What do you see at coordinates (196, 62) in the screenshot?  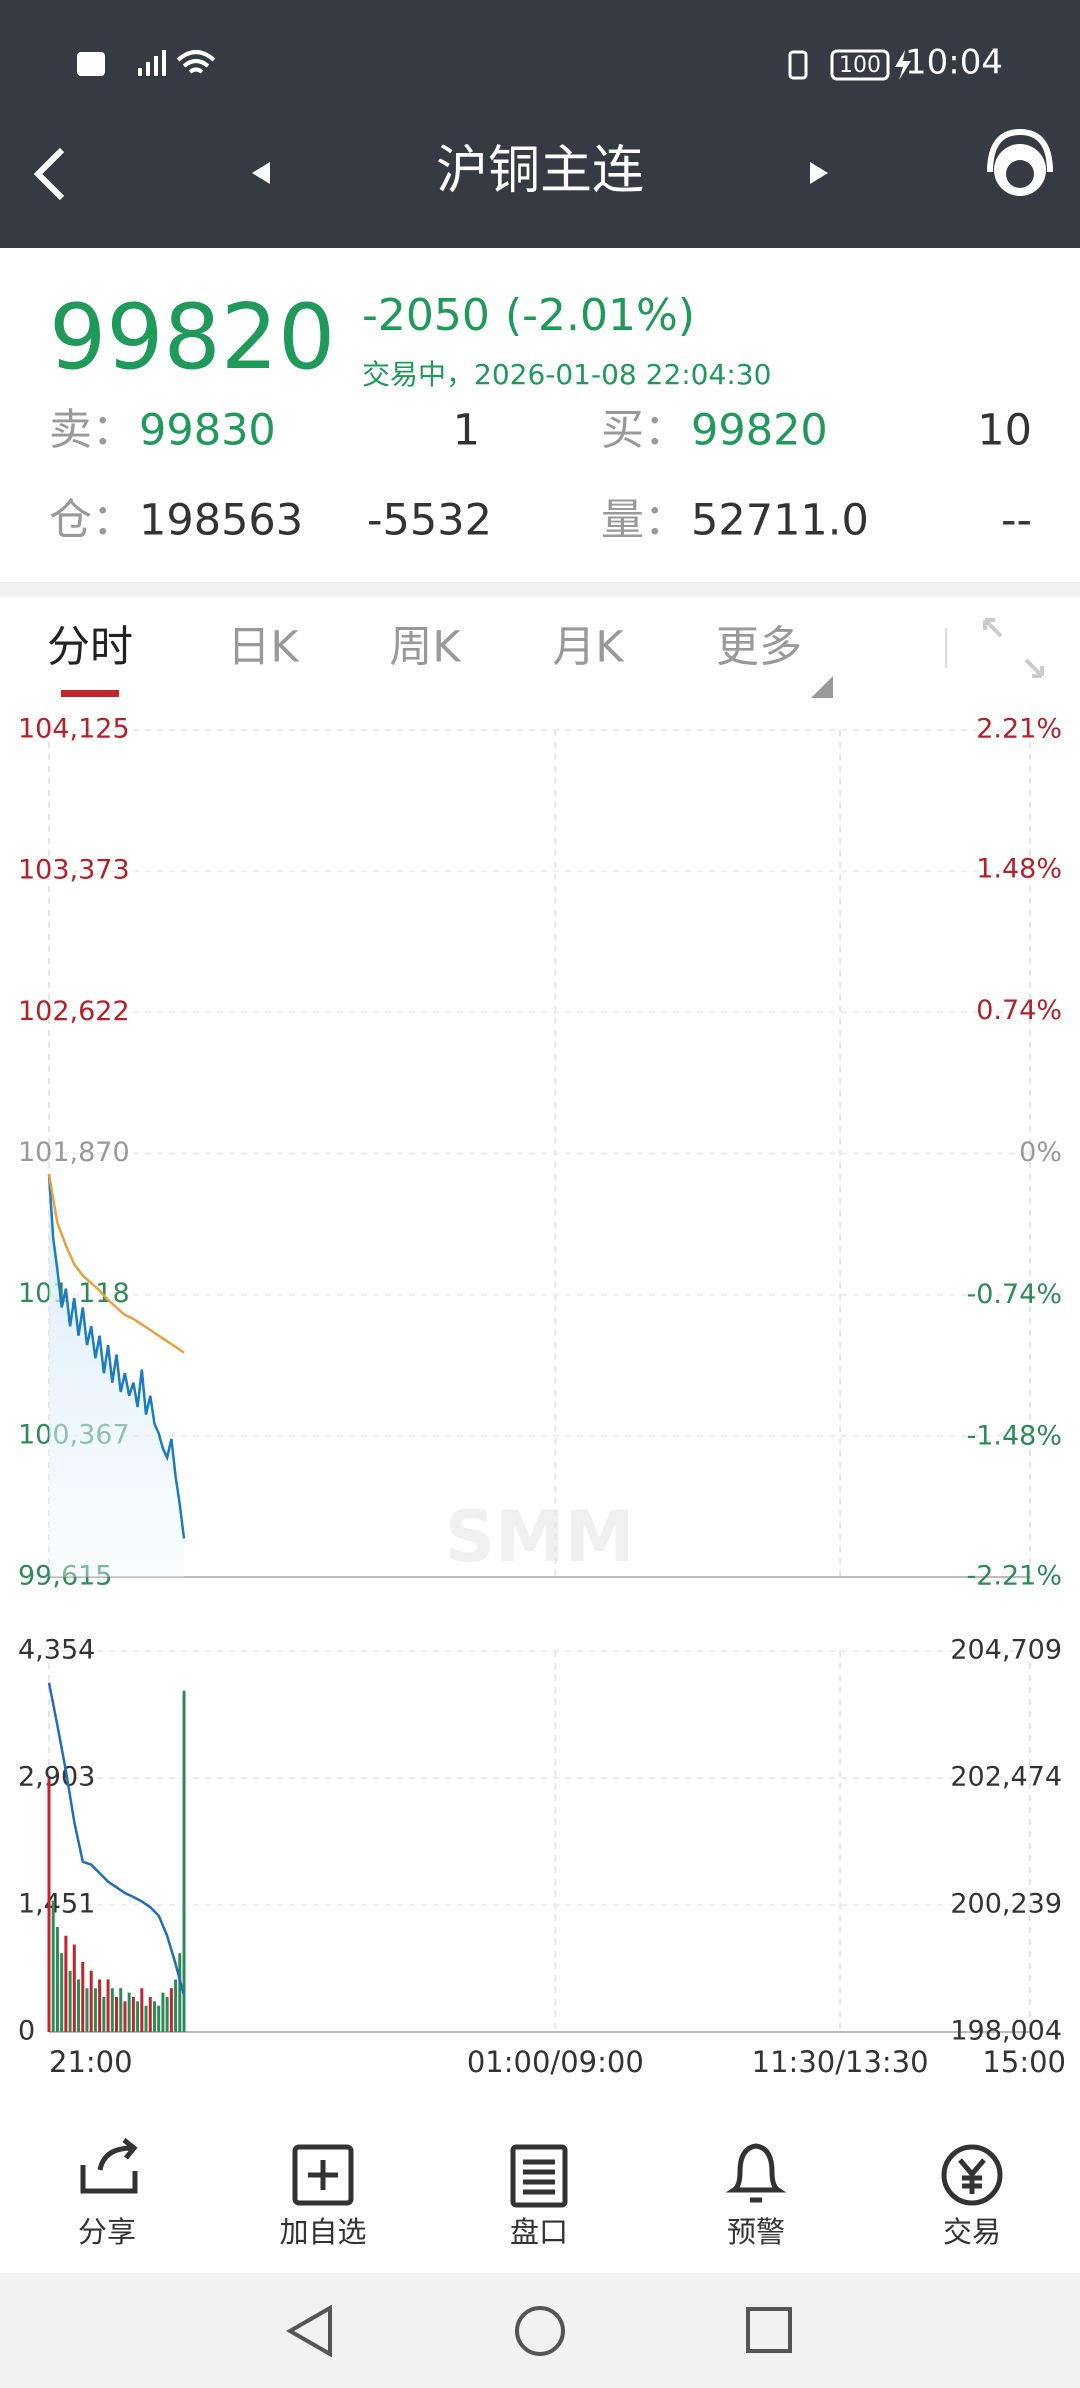 I see `wifi-icon` at bounding box center [196, 62].